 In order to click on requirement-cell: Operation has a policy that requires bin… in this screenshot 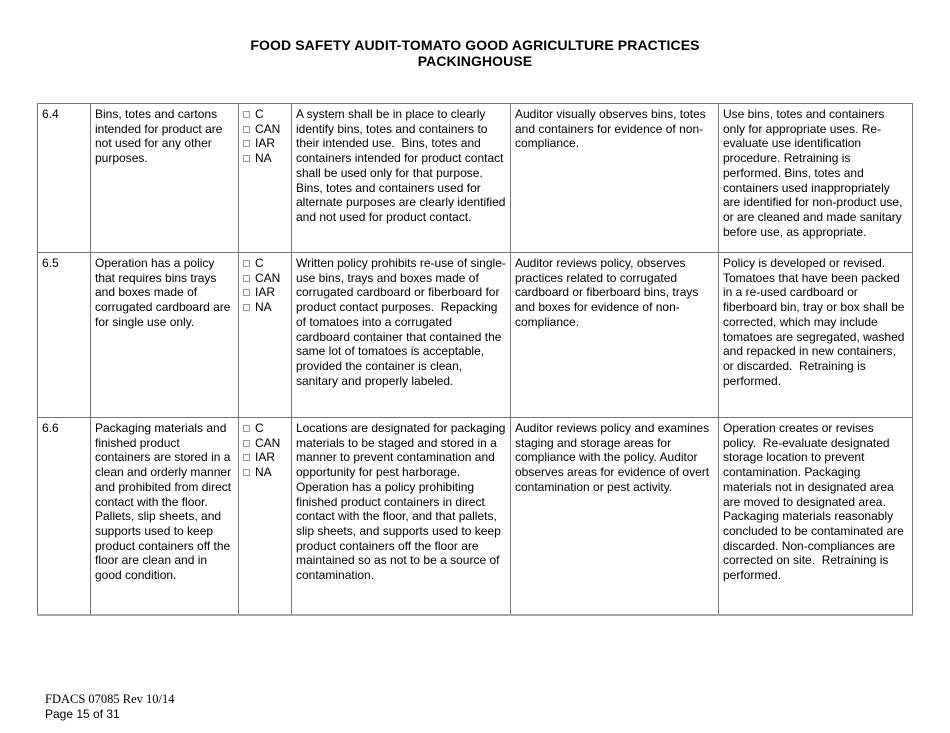, I will do `click(164, 335)`.